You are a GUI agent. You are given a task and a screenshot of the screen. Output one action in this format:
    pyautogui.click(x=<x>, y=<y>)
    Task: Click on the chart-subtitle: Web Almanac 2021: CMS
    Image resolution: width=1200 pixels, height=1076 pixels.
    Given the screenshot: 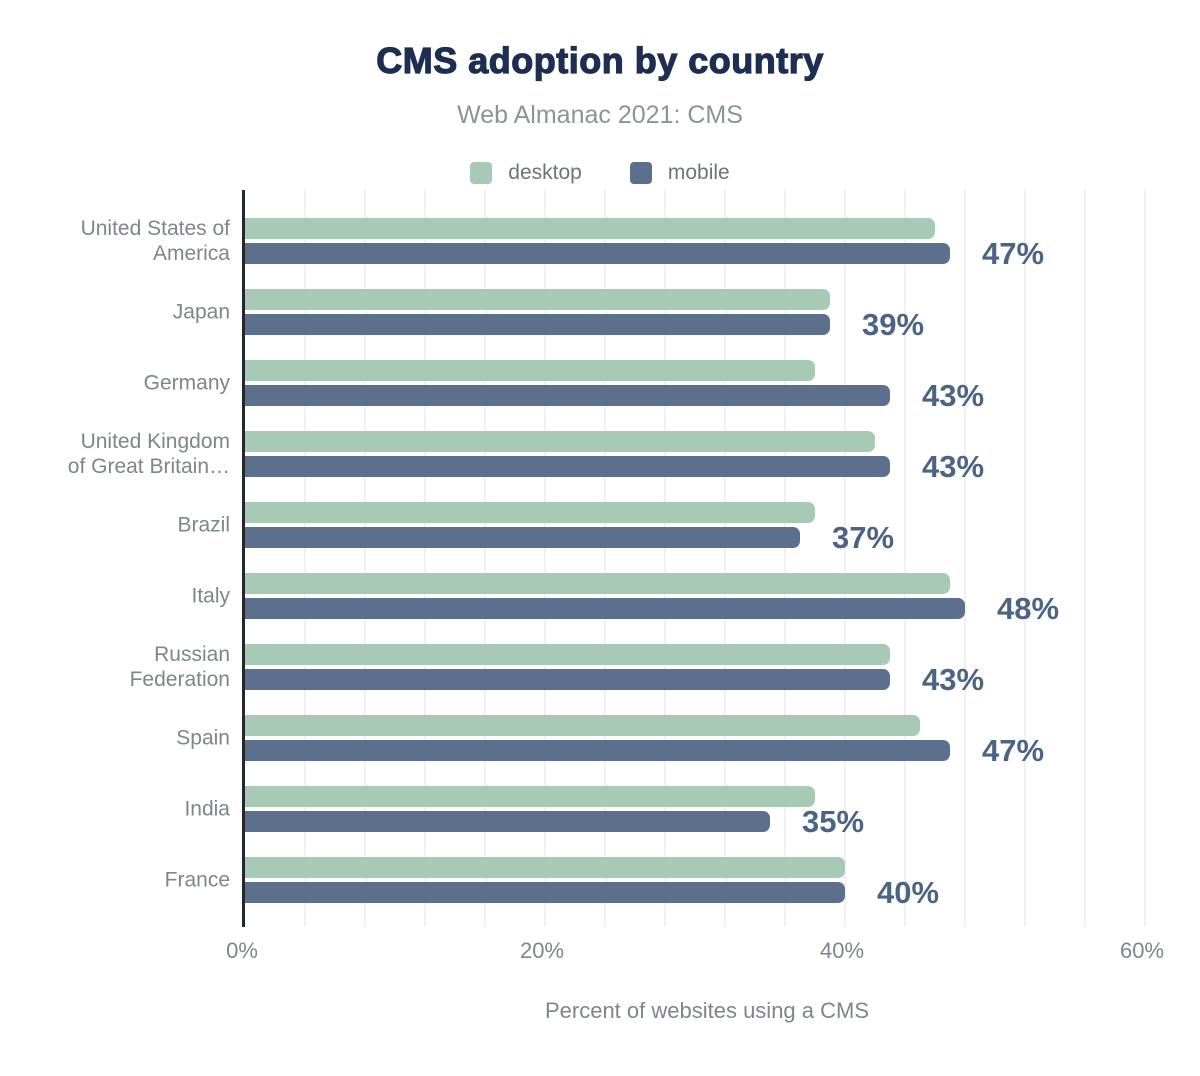 What is the action you would take?
    pyautogui.click(x=600, y=115)
    